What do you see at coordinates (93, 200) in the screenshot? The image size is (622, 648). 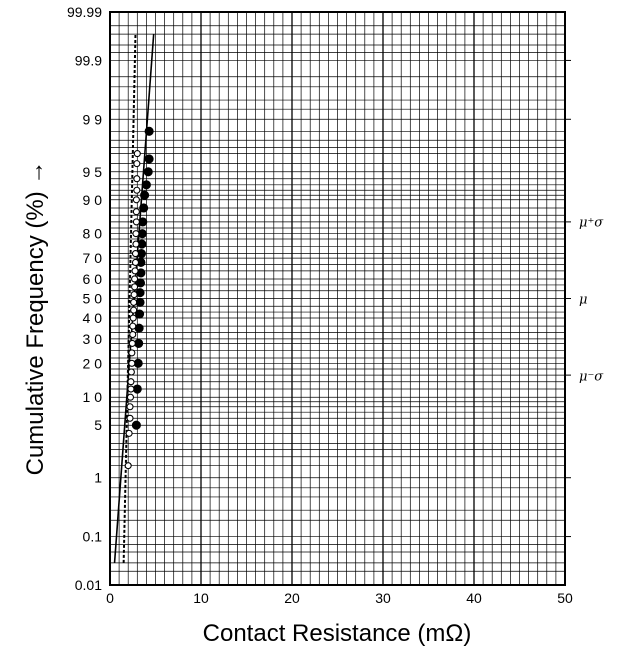 I see `y-tick-label: 9 0` at bounding box center [93, 200].